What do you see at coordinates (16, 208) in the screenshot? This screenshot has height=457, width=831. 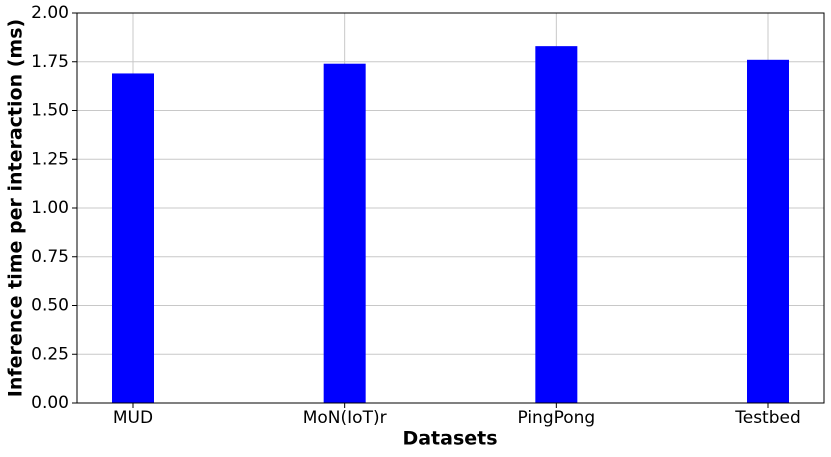 I see `y-axis-title: Inference time per interaction (ms)` at bounding box center [16, 208].